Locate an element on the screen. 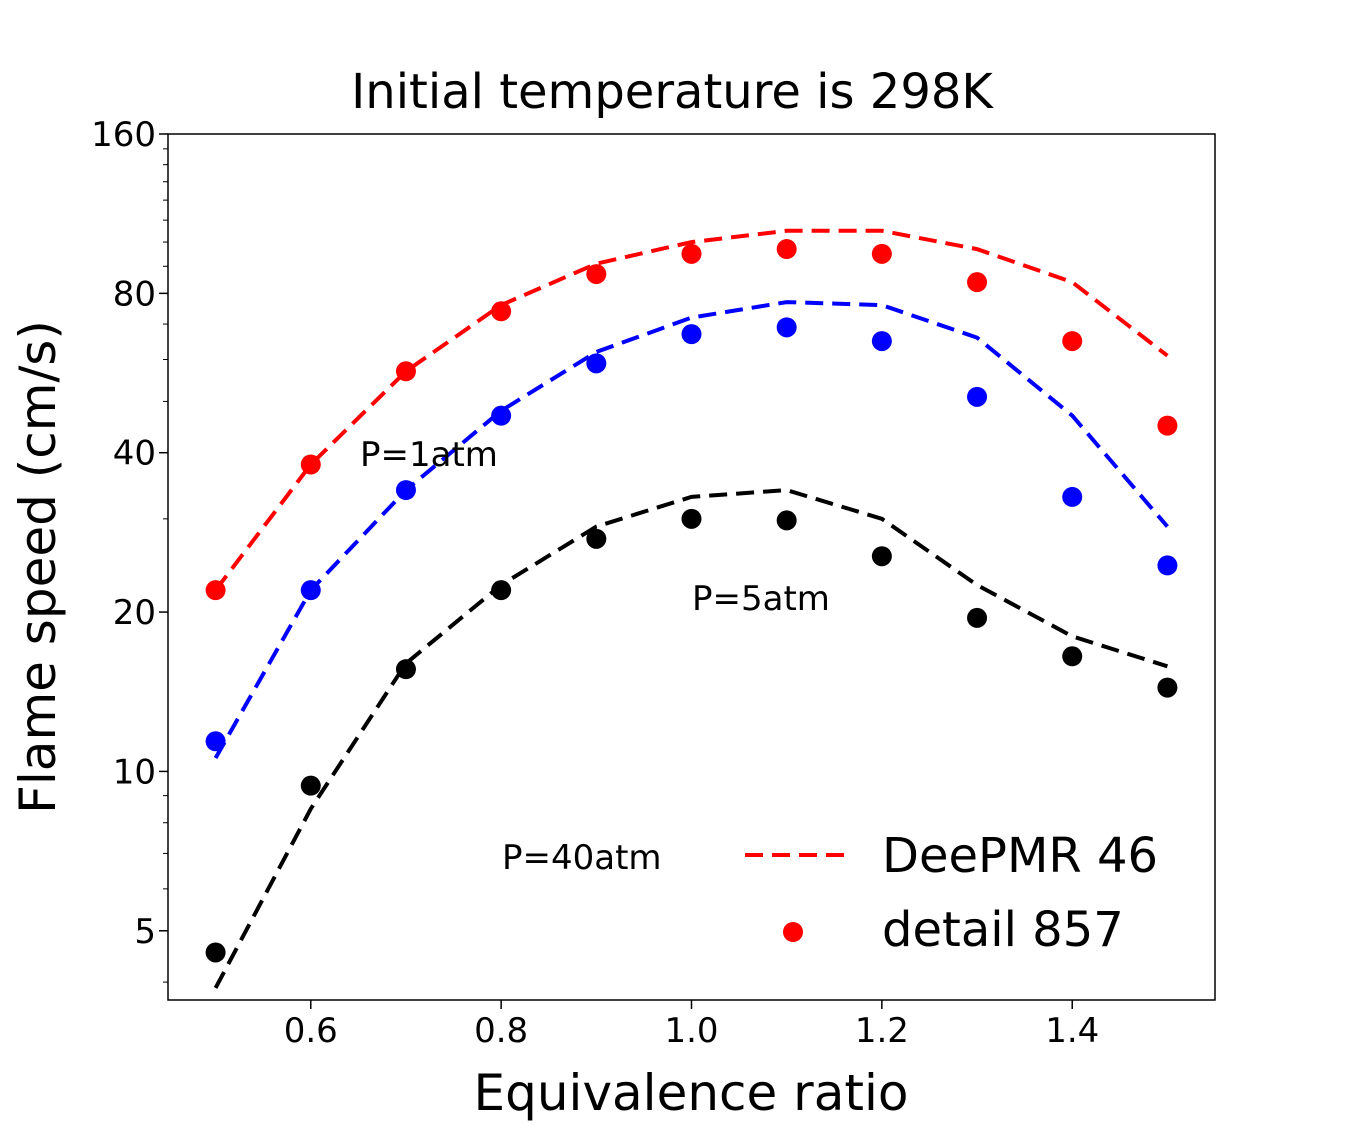 Image resolution: width=1350 pixels, height=1125 pixels. x-axis-label: Equivalence ratio is located at coordinates (691, 1093).